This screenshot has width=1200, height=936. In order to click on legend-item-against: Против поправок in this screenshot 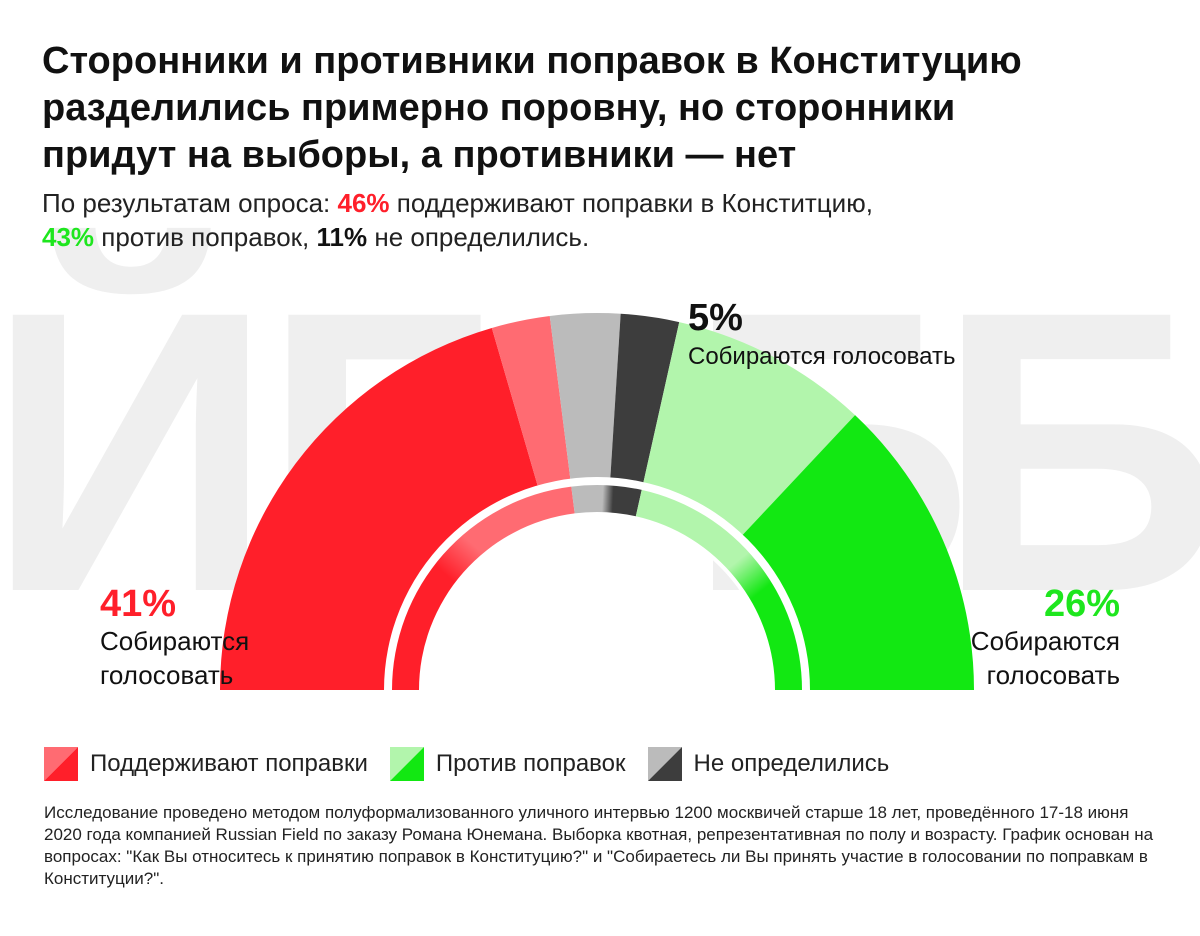, I will do `click(507, 764)`.